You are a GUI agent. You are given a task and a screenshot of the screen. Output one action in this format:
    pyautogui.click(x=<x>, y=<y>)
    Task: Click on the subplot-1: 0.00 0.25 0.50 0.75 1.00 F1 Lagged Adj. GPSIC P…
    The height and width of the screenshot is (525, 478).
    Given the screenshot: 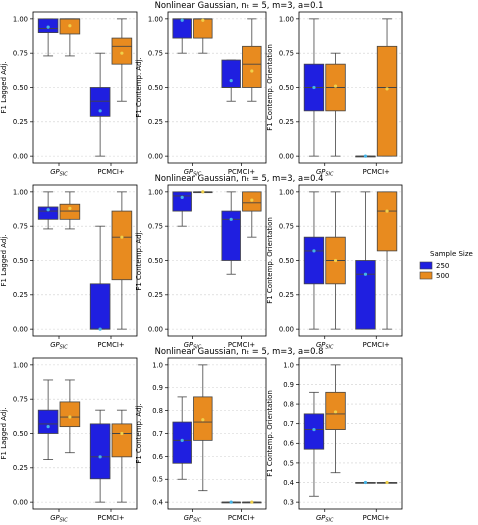 What is the action you would take?
    pyautogui.click(x=69, y=94)
    